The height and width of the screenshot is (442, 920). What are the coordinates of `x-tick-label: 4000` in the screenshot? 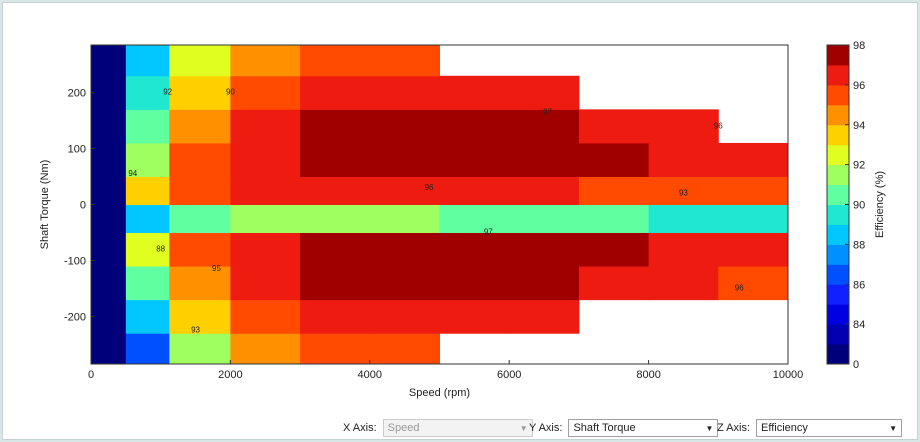 It's located at (370, 375).